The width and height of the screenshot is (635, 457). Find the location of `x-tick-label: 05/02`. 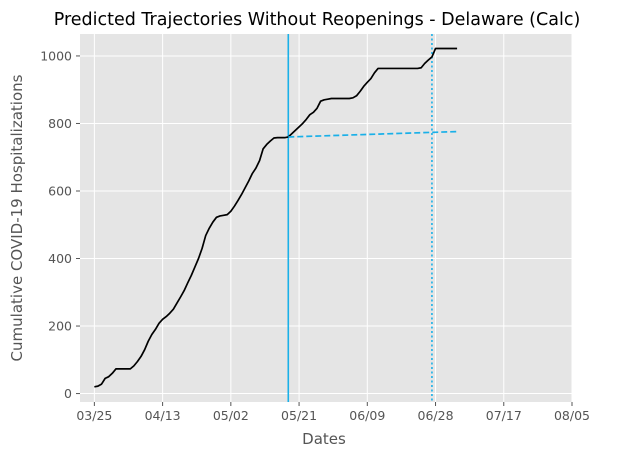

x-tick-label: 05/02 is located at coordinates (231, 415).